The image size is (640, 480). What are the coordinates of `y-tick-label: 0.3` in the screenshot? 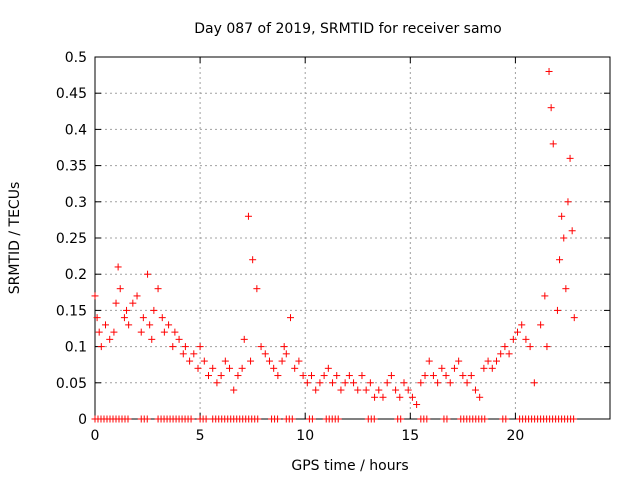 It's located at (76, 203).